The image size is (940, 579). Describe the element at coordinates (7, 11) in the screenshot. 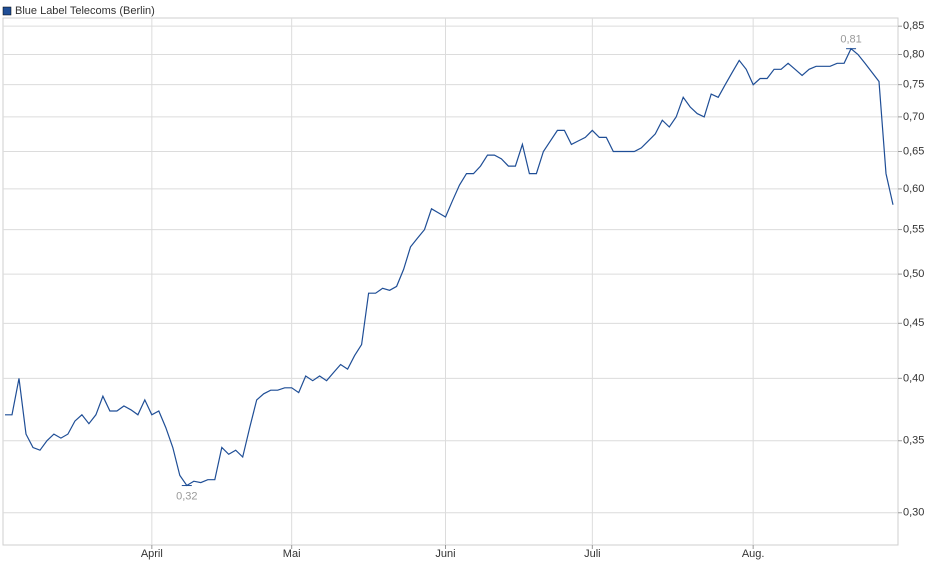

I see `legend-swatch` at that location.